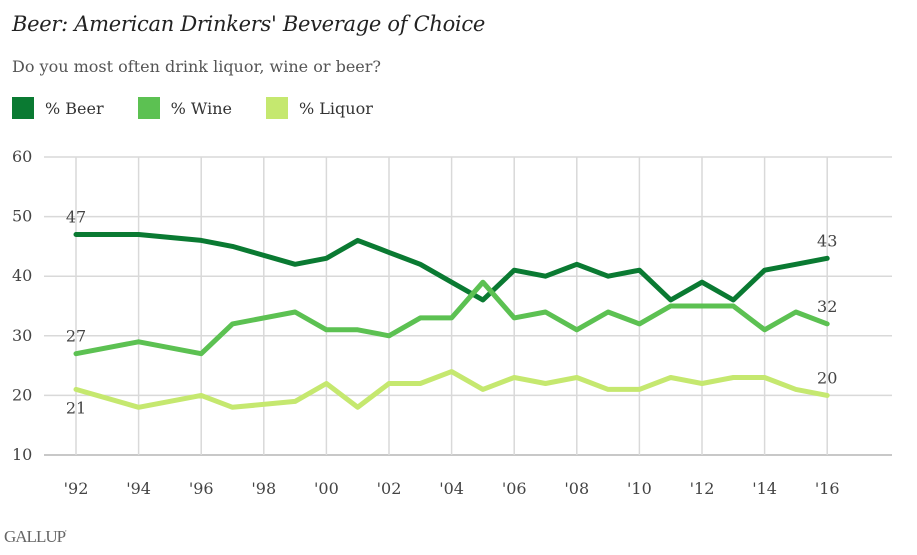  Describe the element at coordinates (76, 216) in the screenshot. I see `data-label: 47` at that location.